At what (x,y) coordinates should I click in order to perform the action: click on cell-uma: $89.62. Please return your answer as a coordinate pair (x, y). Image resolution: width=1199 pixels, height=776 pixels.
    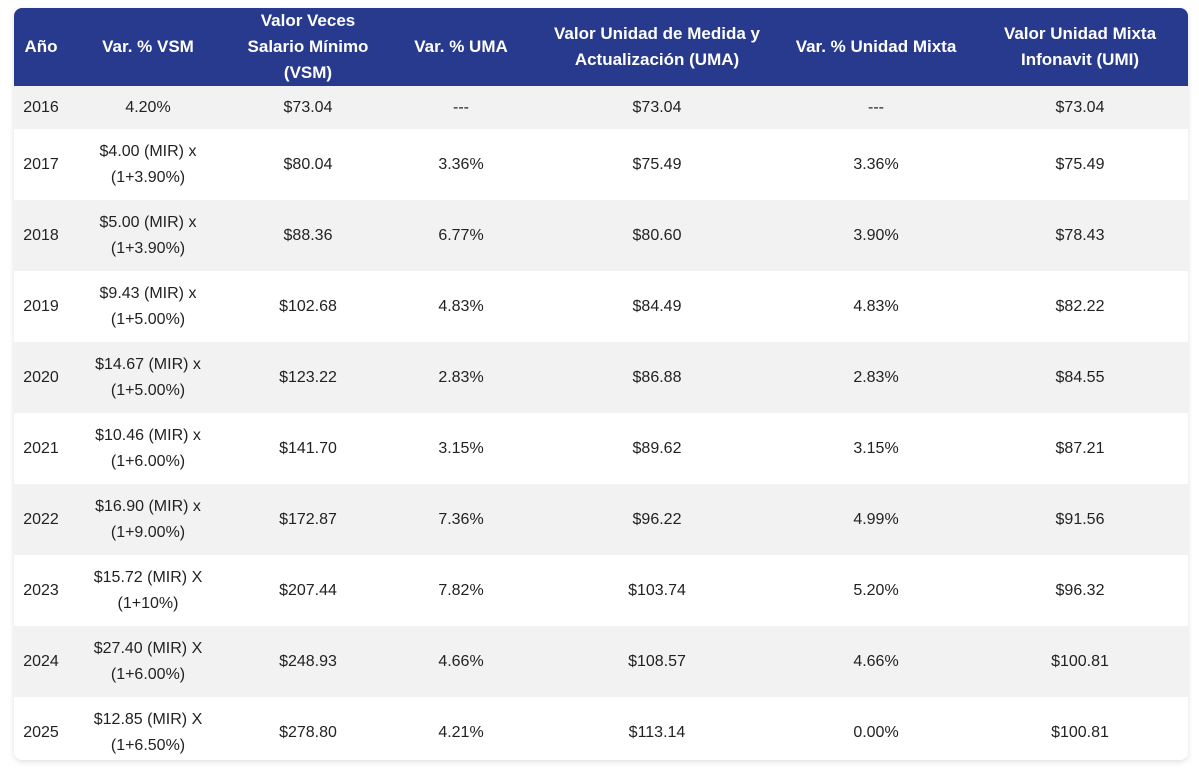
    Looking at the image, I should click on (657, 448).